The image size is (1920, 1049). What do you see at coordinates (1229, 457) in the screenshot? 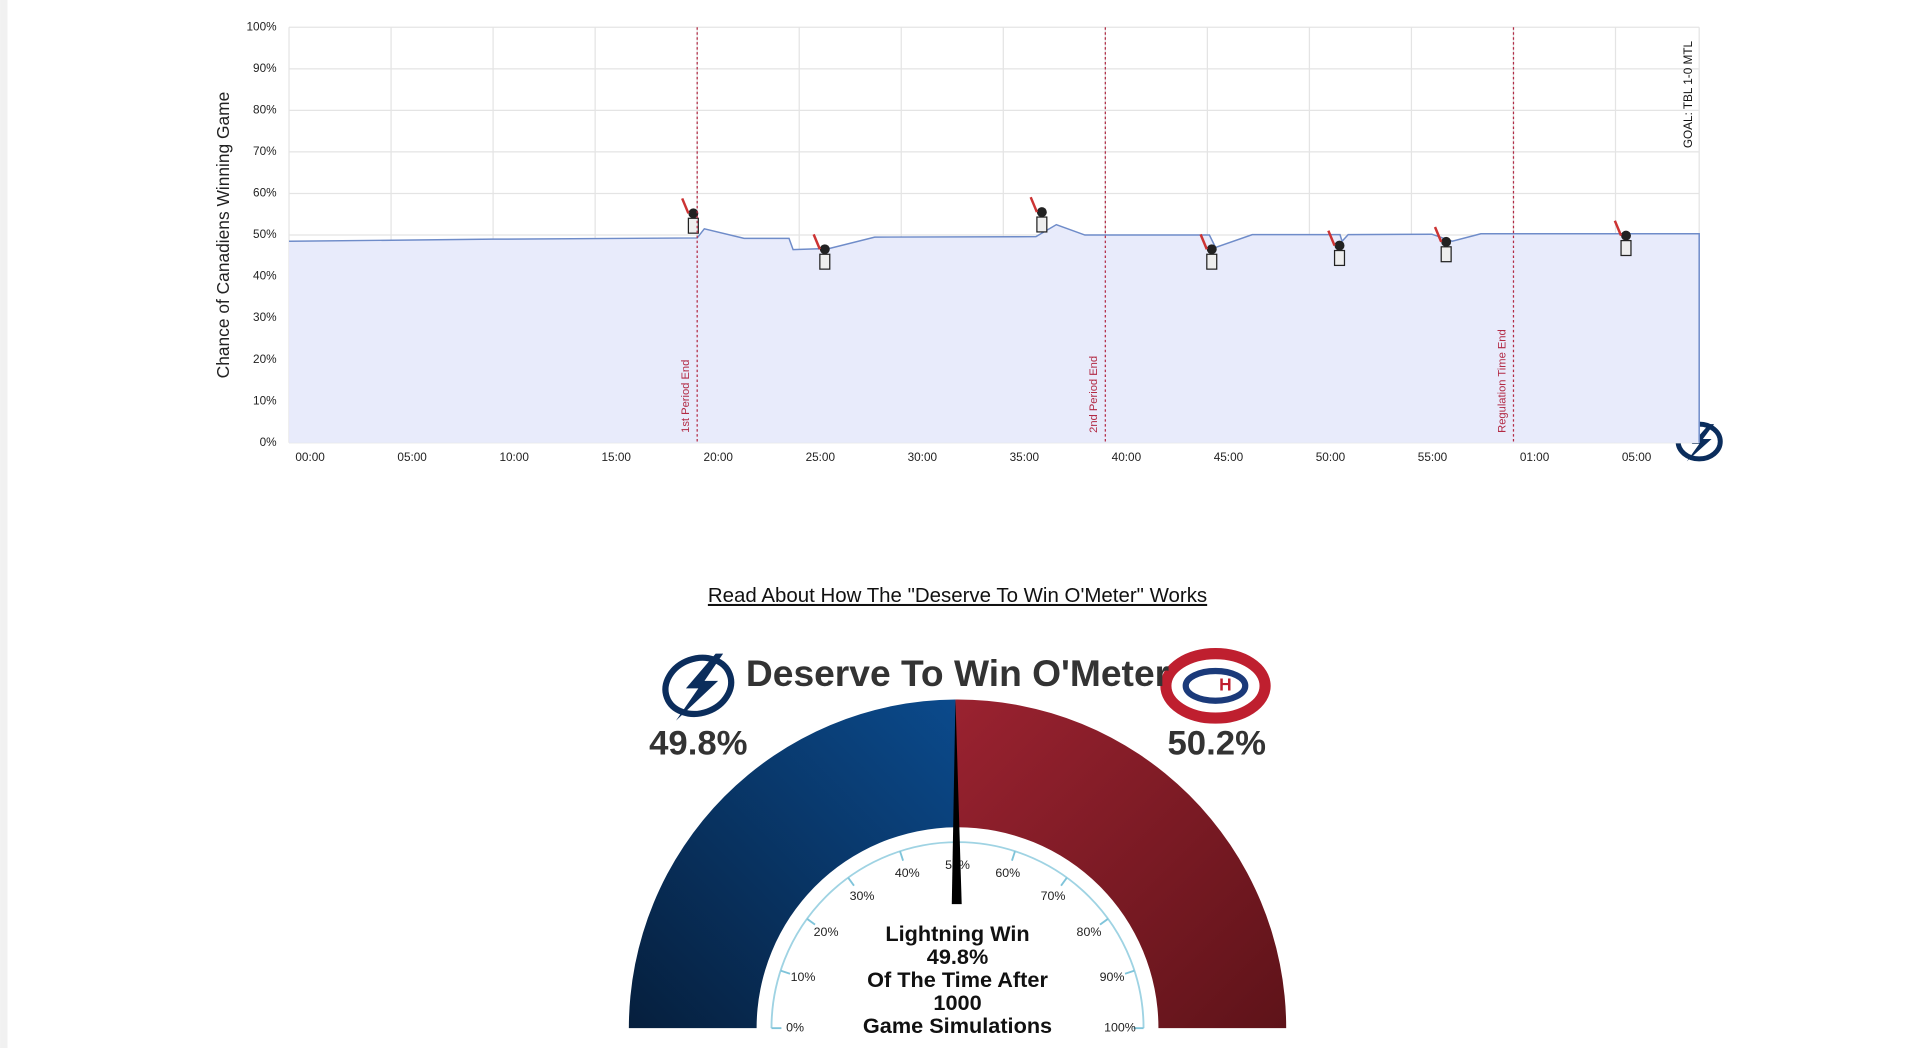
I see `x-tick-label: 45:00` at bounding box center [1229, 457].